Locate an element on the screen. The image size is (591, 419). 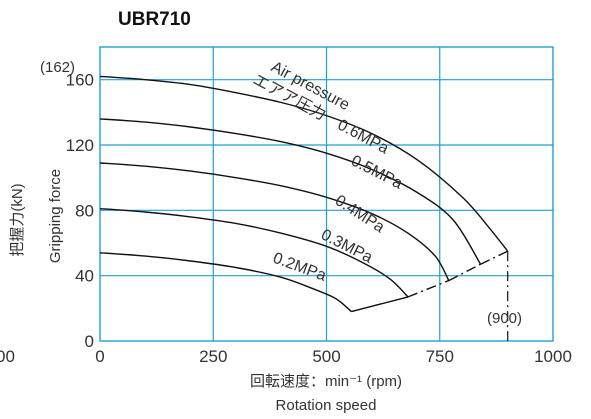
x-tick-label: 0 is located at coordinates (99, 356).